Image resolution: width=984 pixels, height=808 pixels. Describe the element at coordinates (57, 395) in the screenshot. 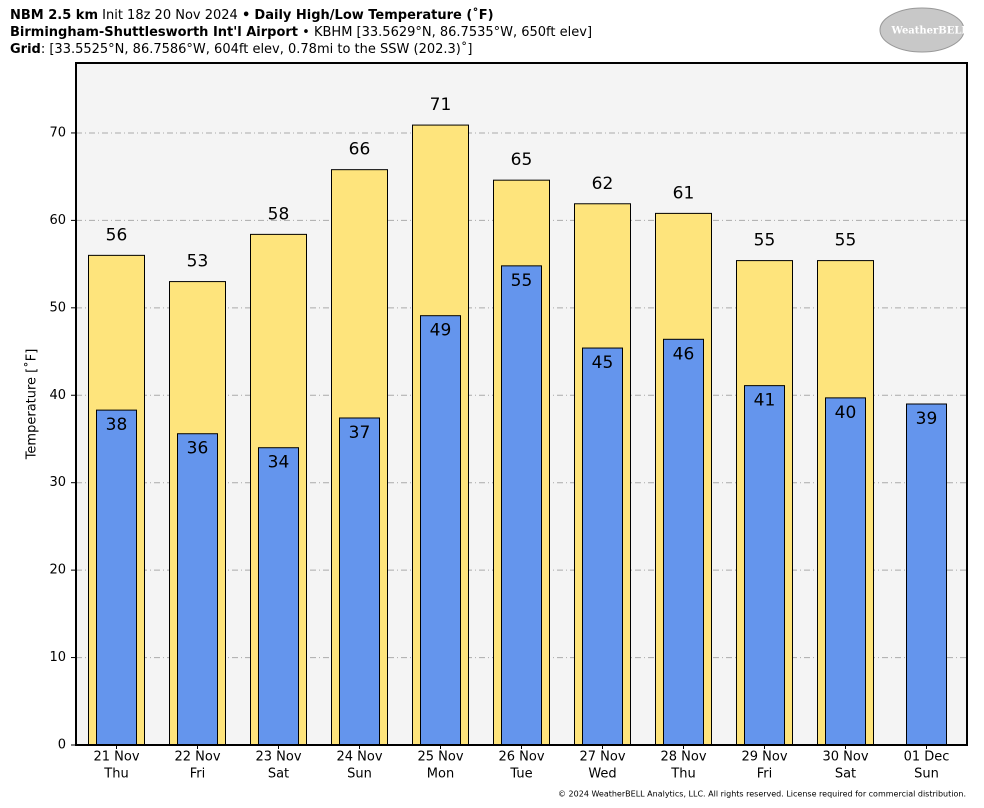

I see `y-tick-label: 40` at that location.